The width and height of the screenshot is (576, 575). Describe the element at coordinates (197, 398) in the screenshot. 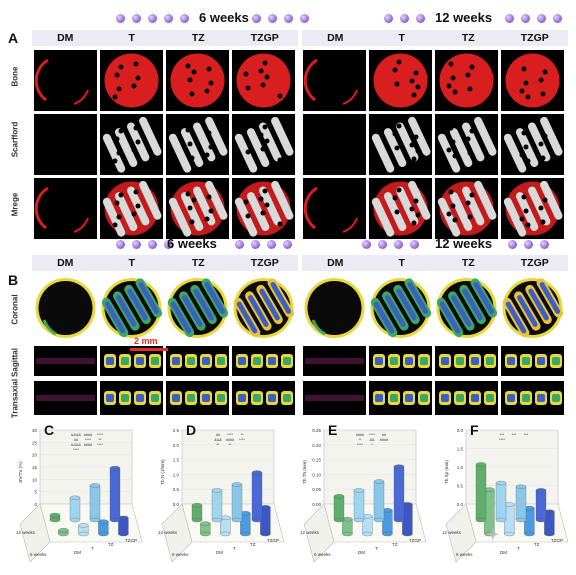

I see `tile-transaxial-tz` at that location.